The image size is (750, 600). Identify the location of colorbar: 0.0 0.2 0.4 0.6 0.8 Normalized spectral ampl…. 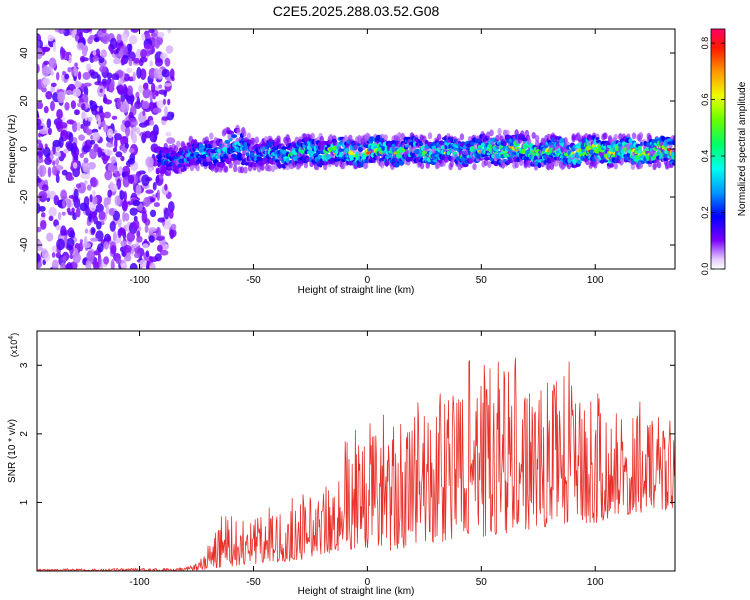
(724, 151).